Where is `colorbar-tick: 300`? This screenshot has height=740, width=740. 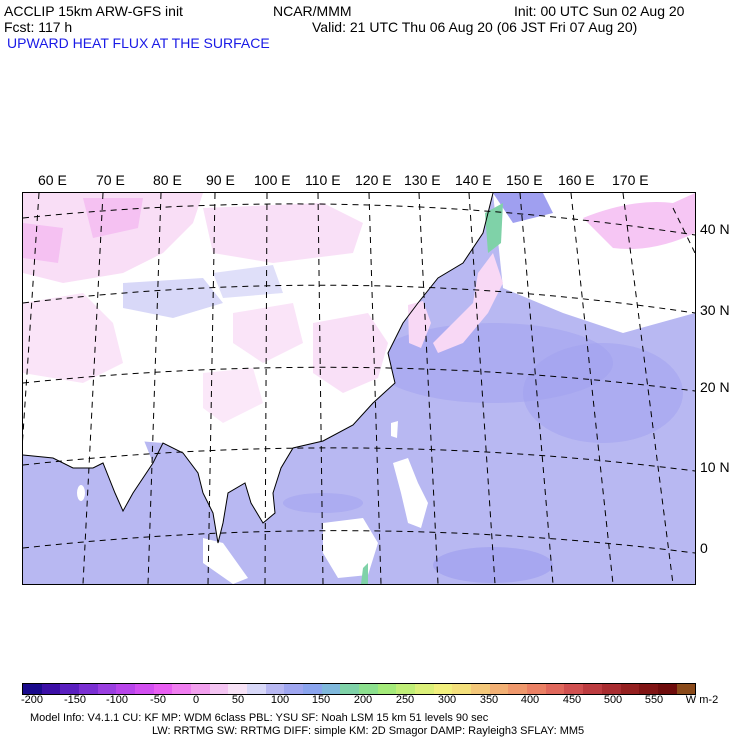 colorbar-tick: 300 is located at coordinates (447, 700).